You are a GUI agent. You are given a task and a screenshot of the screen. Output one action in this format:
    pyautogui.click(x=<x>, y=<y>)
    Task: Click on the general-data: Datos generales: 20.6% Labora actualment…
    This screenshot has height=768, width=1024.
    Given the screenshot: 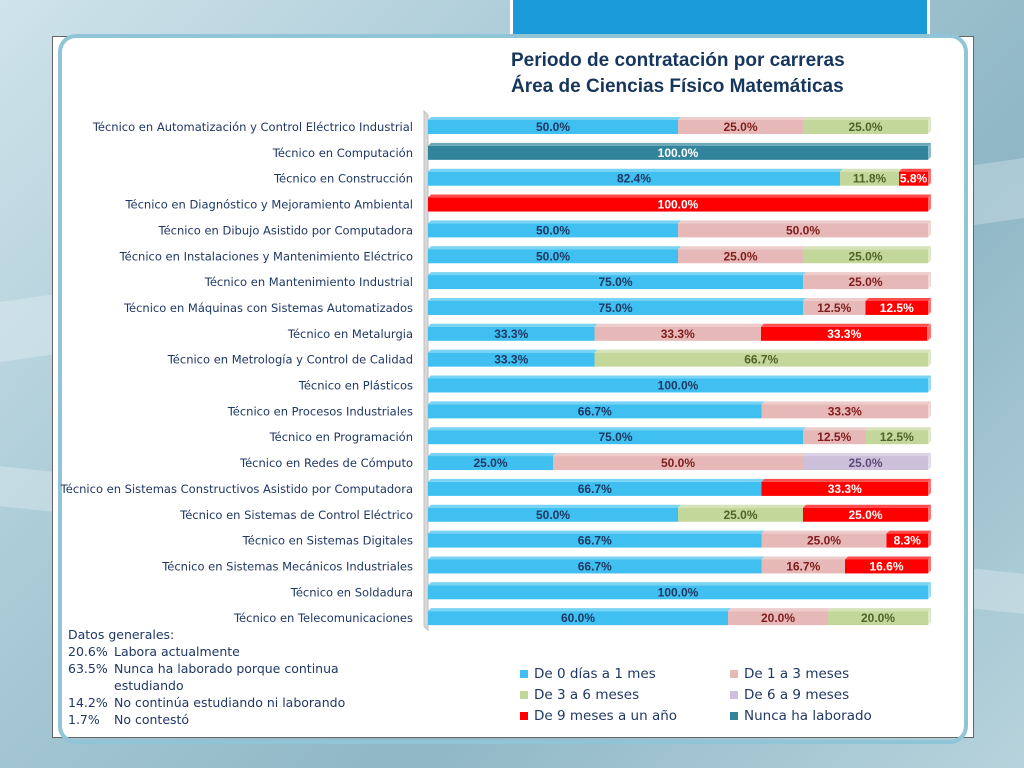 What is the action you would take?
    pyautogui.click(x=233, y=677)
    